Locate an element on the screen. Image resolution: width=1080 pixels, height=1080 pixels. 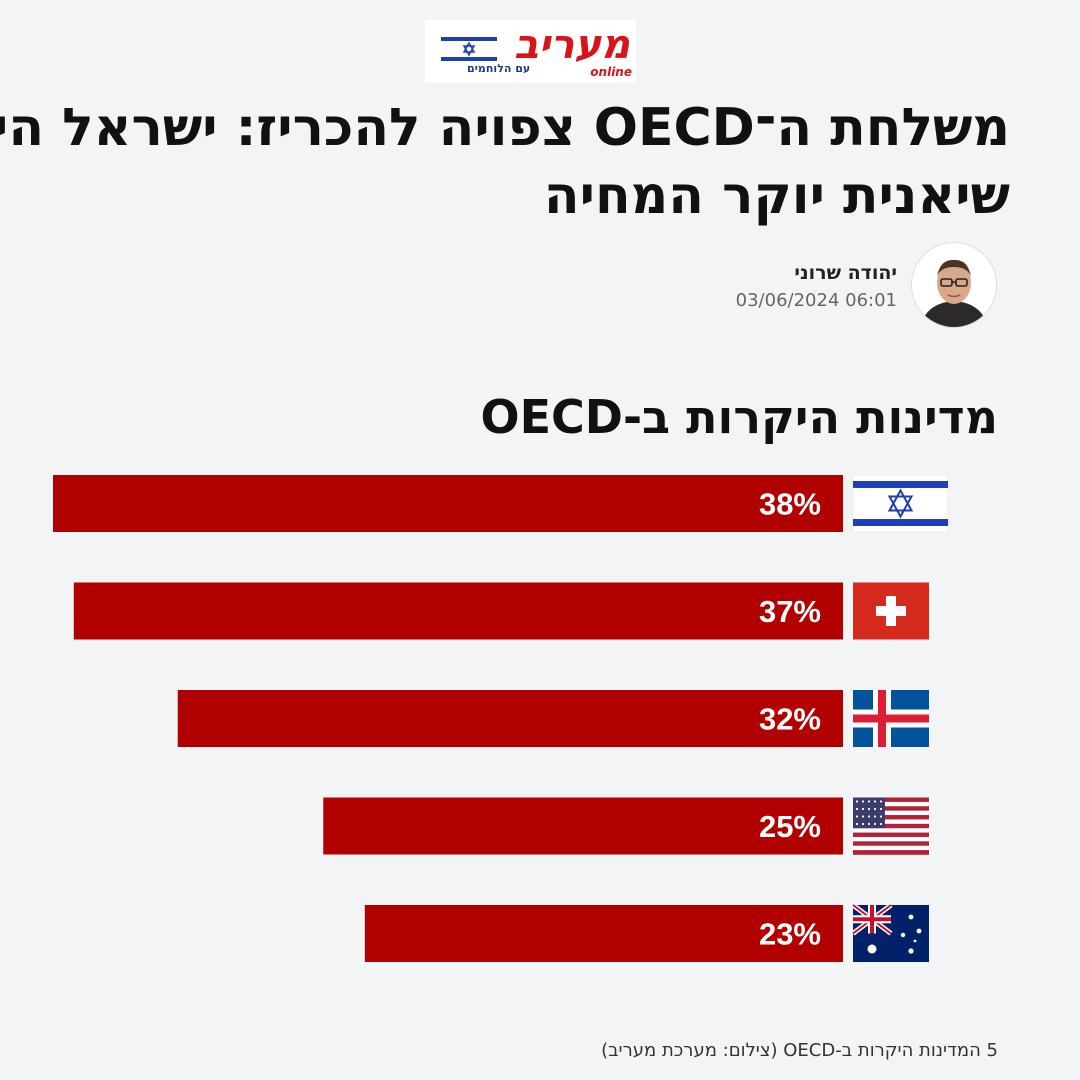
author-name: יהודה שרוני is located at coordinates (845, 273).